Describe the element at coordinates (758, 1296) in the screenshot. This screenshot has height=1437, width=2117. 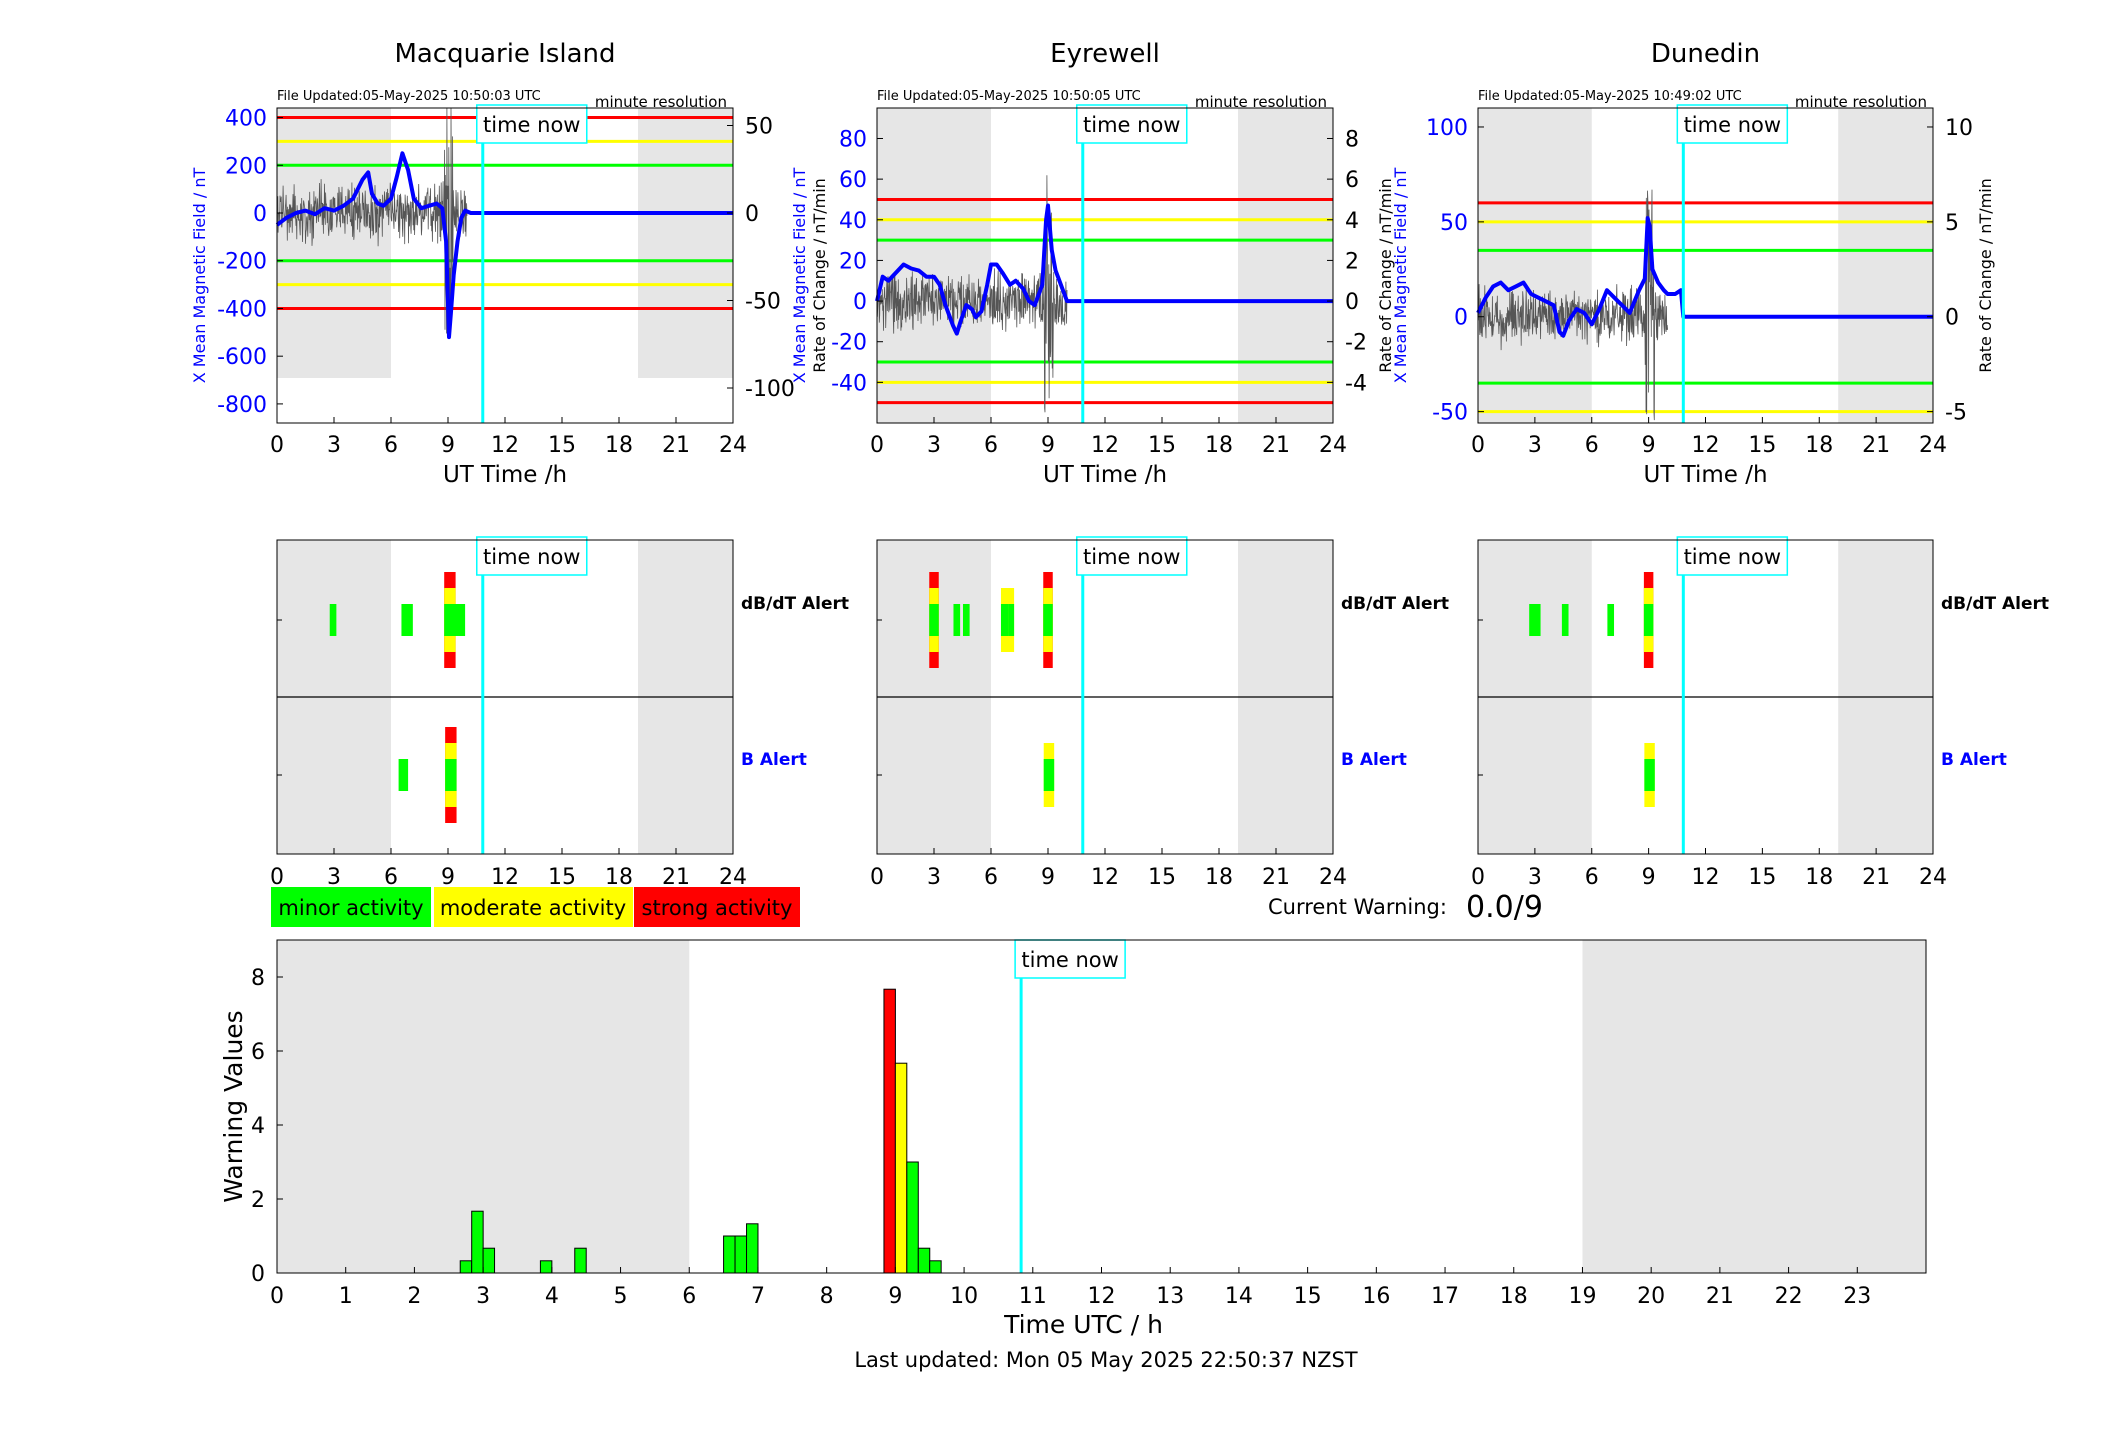
I see `x-tick-label: 7` at that location.